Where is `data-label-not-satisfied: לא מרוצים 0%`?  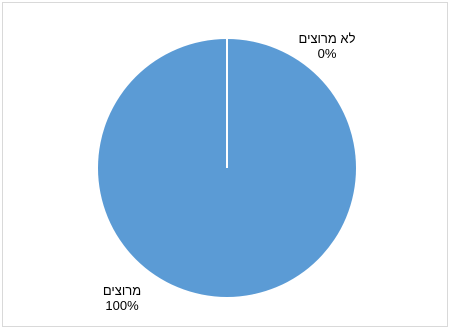
data-label-not-satisfied: לא מרוצים 0% is located at coordinates (327, 46).